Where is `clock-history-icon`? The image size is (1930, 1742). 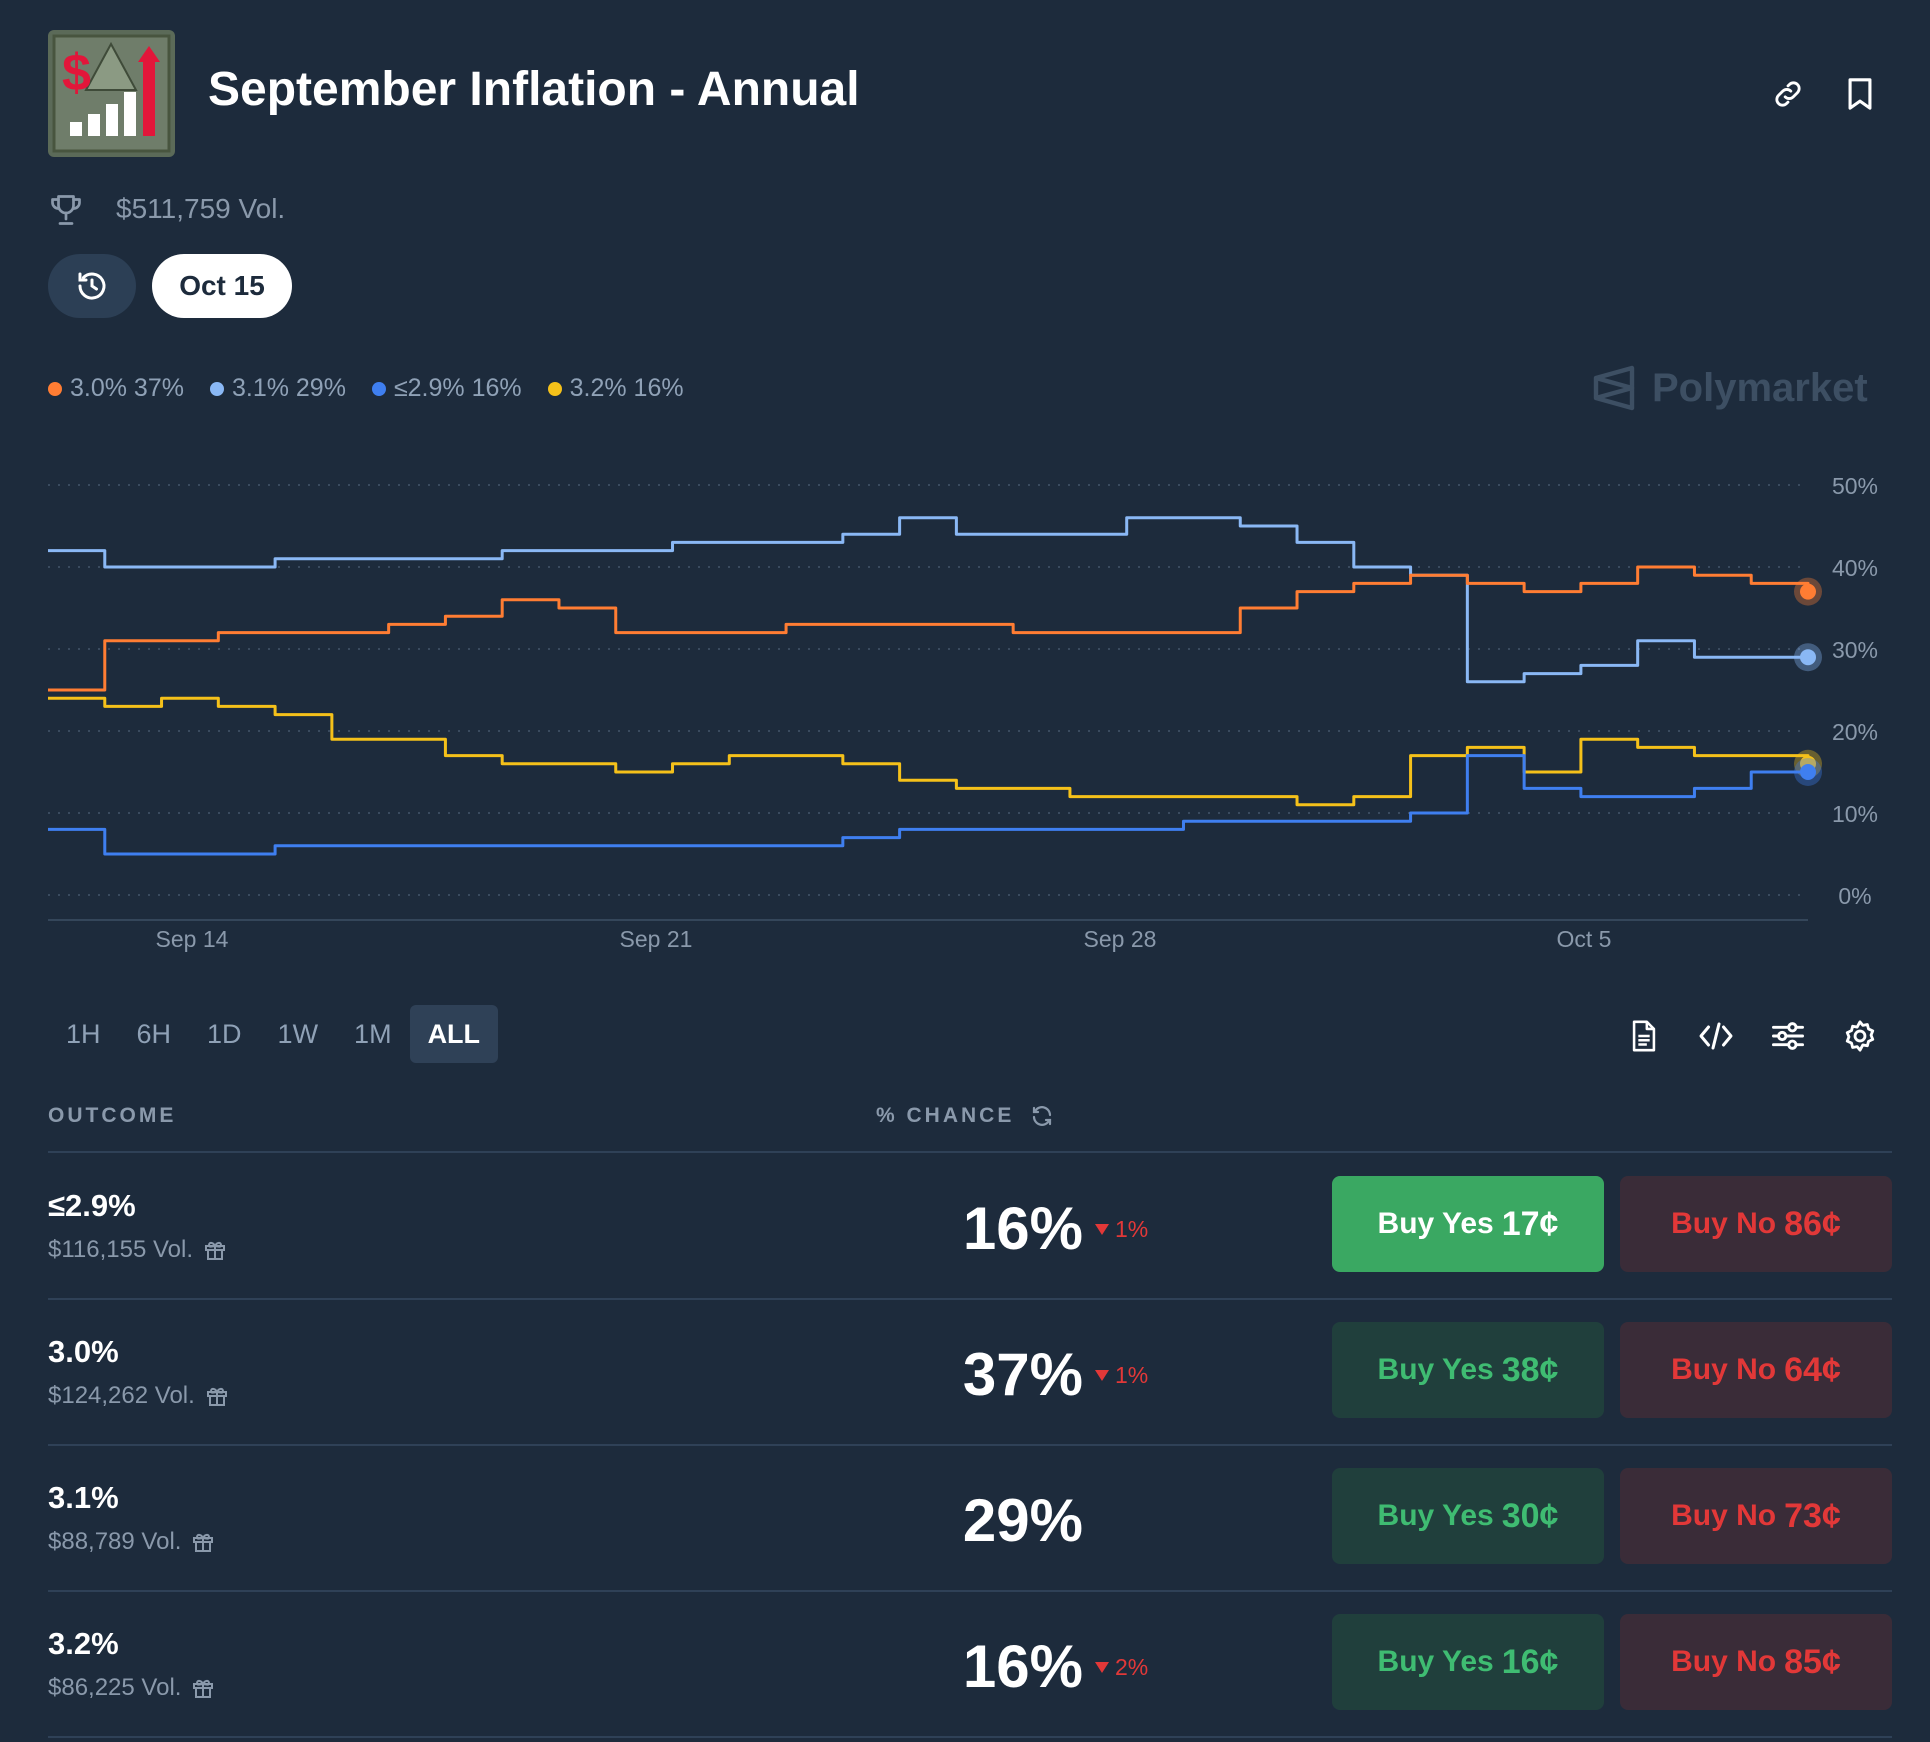 clock-history-icon is located at coordinates (92, 286).